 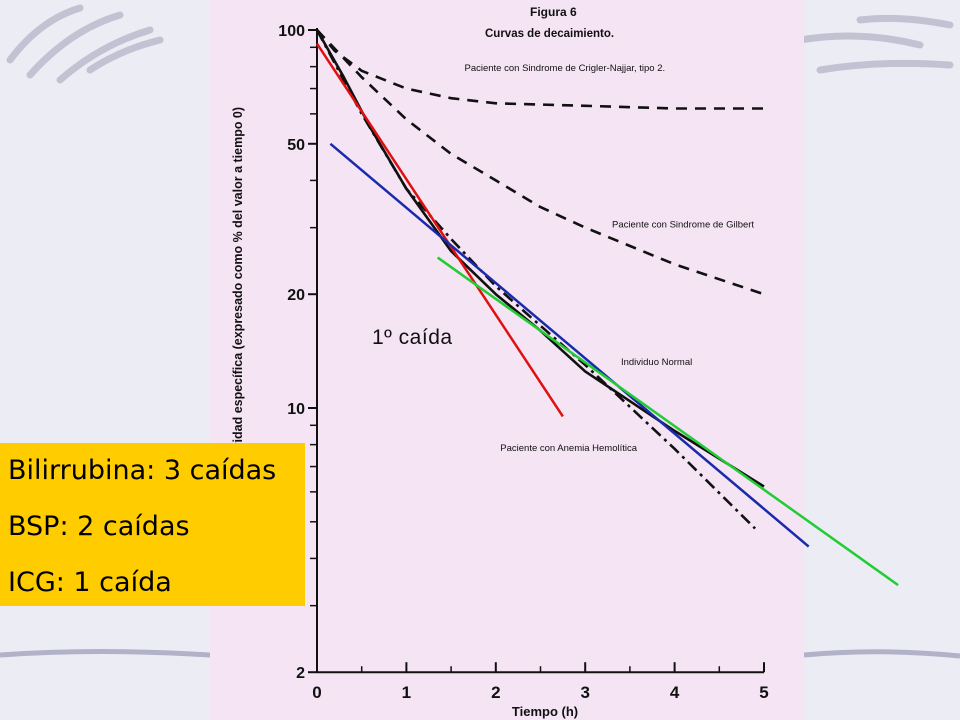 What do you see at coordinates (90, 582) in the screenshot?
I see `legend-item-icg: ICG: 1 caída` at bounding box center [90, 582].